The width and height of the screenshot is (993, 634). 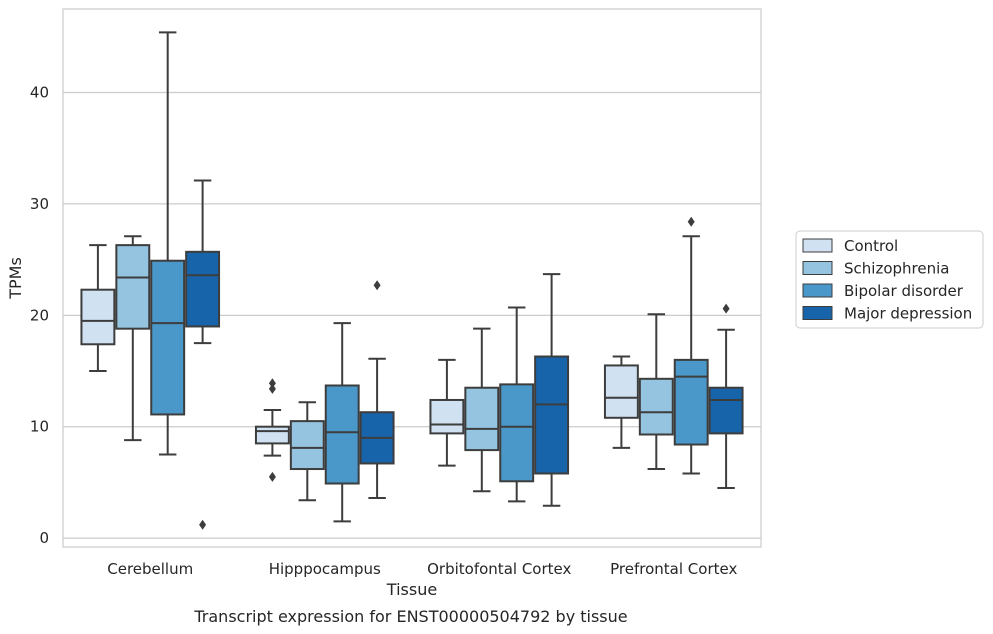 I want to click on y-tick-label: 10, so click(x=39, y=427).